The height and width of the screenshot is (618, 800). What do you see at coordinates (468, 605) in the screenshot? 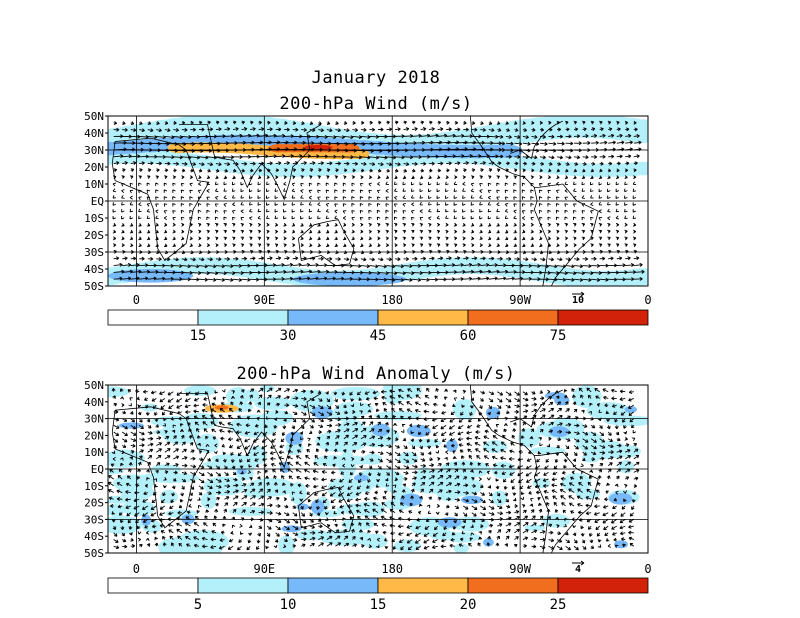
I see `colorbar-tick-label: 20` at bounding box center [468, 605].